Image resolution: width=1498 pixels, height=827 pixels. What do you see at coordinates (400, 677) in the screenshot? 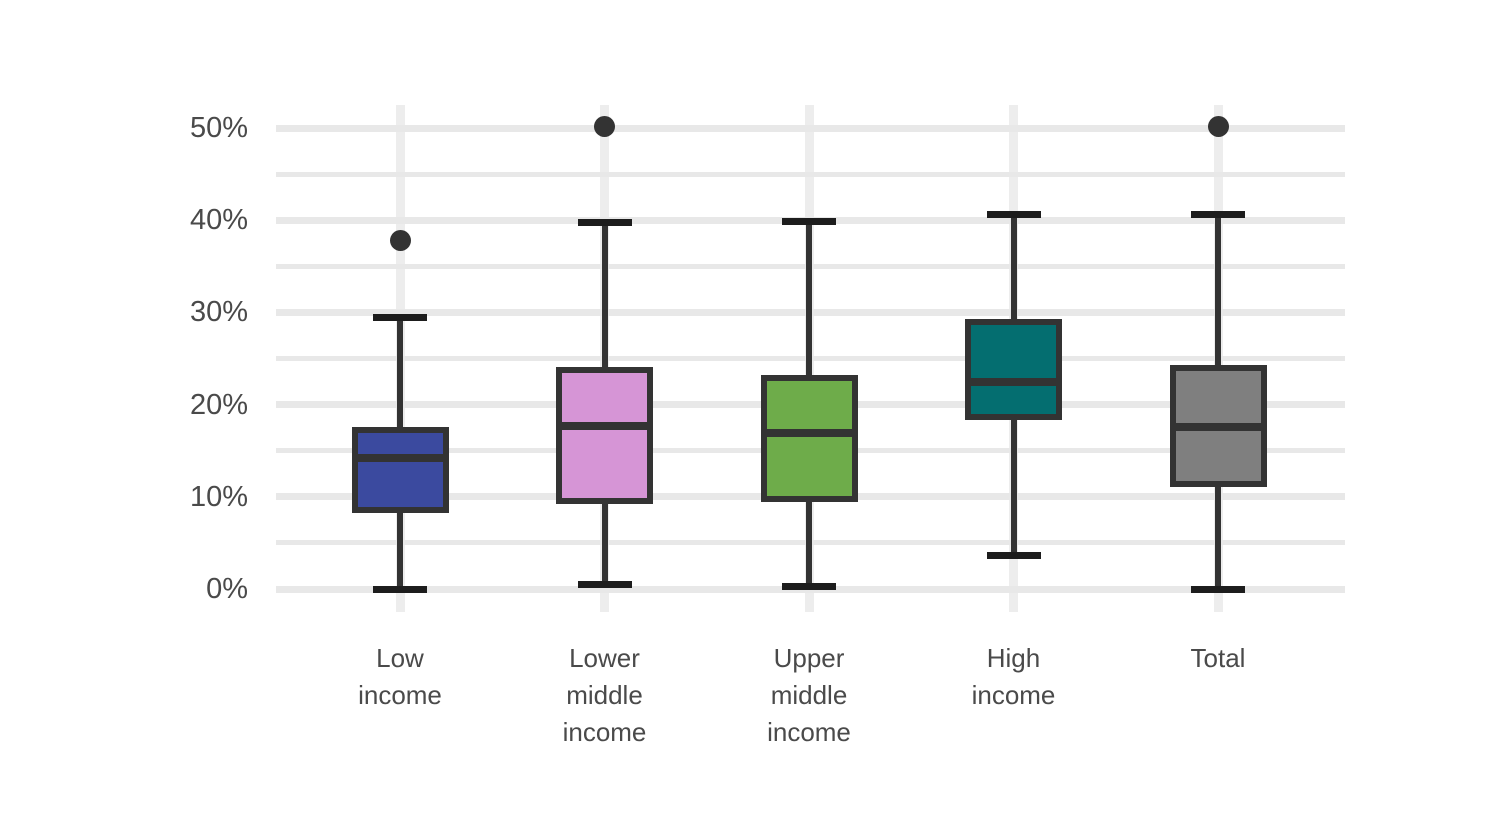
I see `x-axis-label-low-income: Low income` at bounding box center [400, 677].